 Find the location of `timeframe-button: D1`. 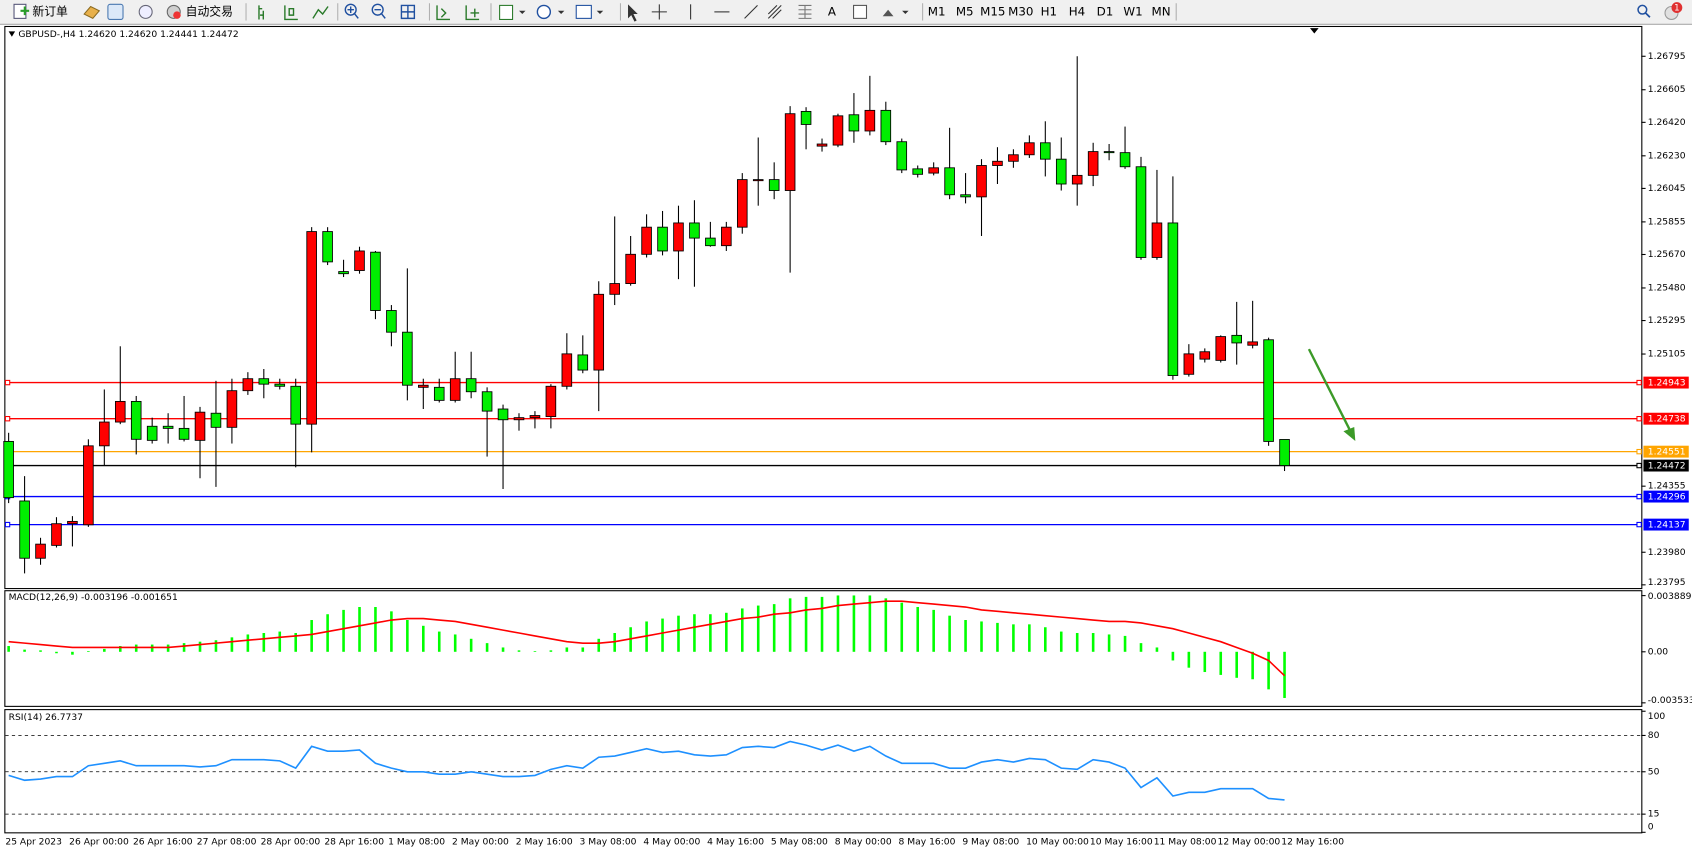

timeframe-button: D1 is located at coordinates (1105, 11).